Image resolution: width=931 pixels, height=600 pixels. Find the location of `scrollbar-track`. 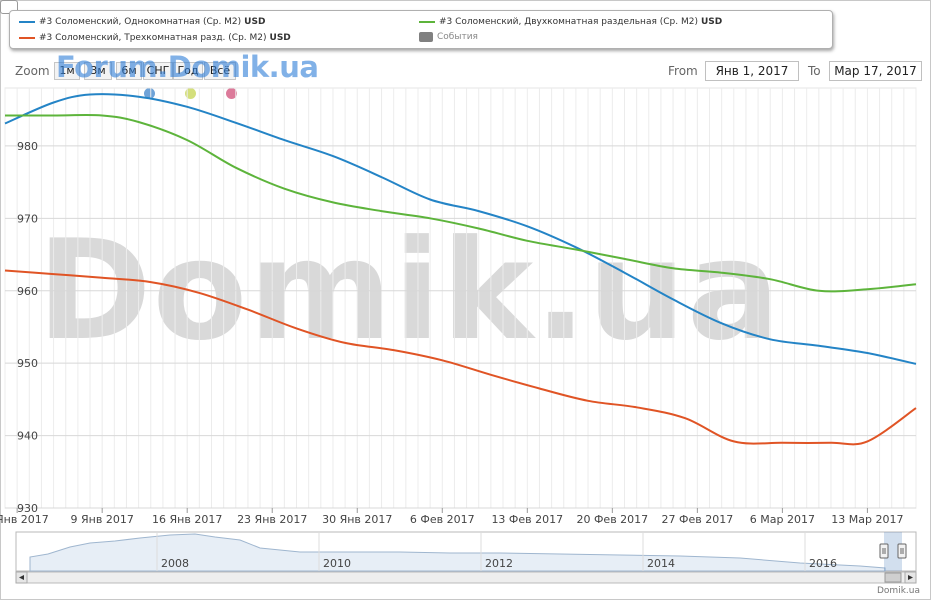

scrollbar-track is located at coordinates (466, 577).